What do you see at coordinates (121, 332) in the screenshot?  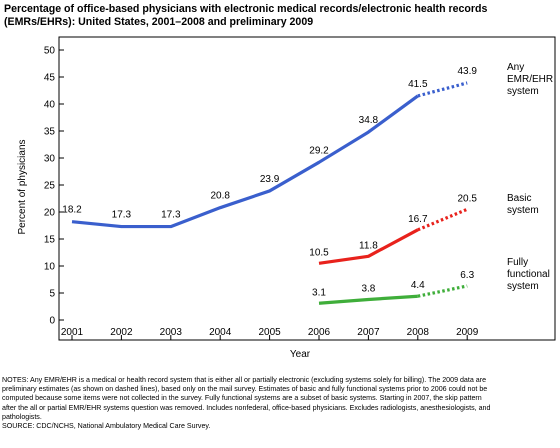 I see `x-tick-label-2002: 2002` at bounding box center [121, 332].